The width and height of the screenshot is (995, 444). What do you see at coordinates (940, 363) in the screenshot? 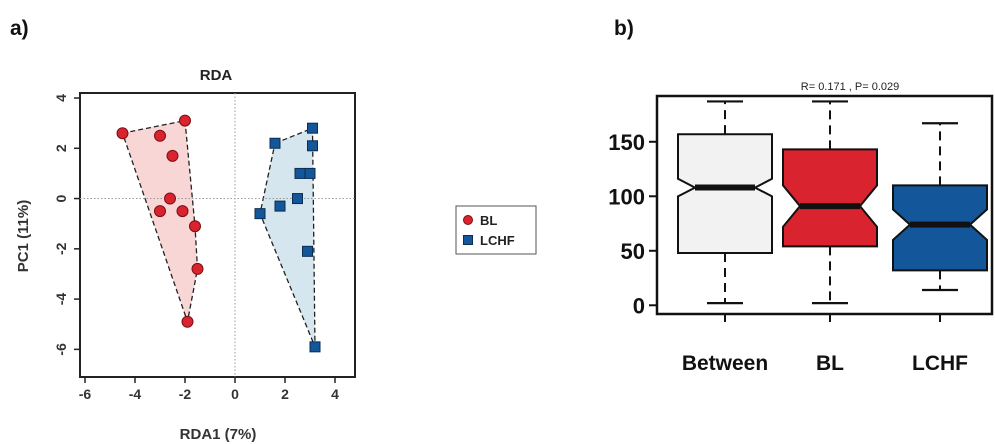
I see `category-label-lchf: LCHF` at bounding box center [940, 363].